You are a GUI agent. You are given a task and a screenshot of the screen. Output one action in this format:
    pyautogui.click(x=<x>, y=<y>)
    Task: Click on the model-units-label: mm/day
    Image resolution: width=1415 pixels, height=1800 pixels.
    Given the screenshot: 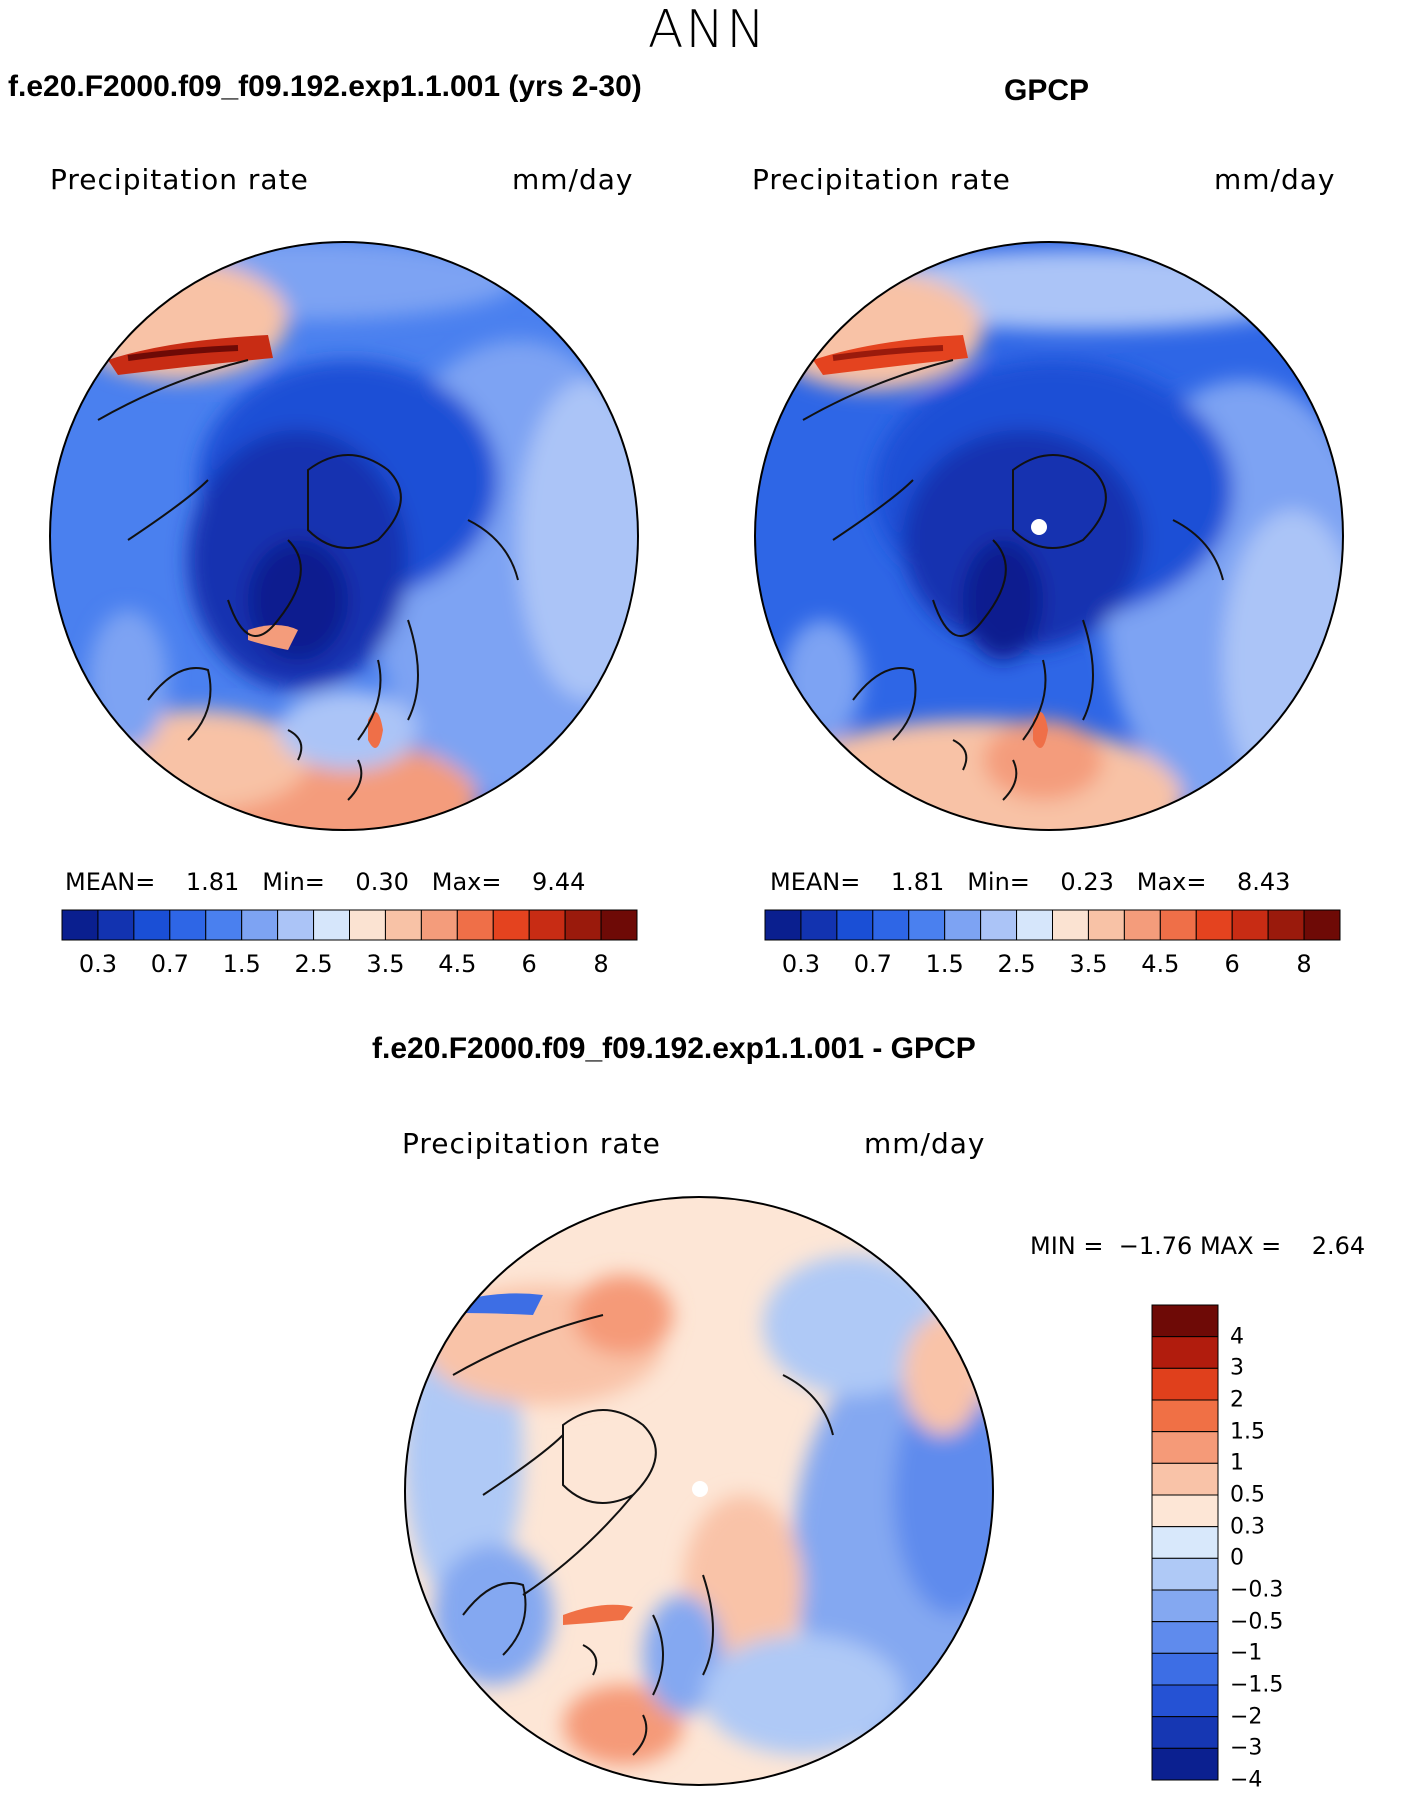 What is the action you would take?
    pyautogui.click(x=573, y=179)
    